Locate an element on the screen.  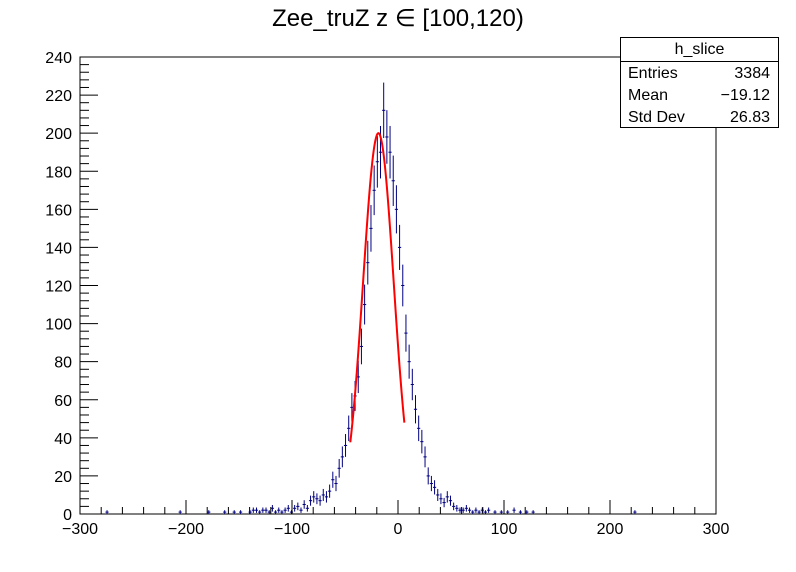
y-tick-label: 220 is located at coordinates (58, 96).